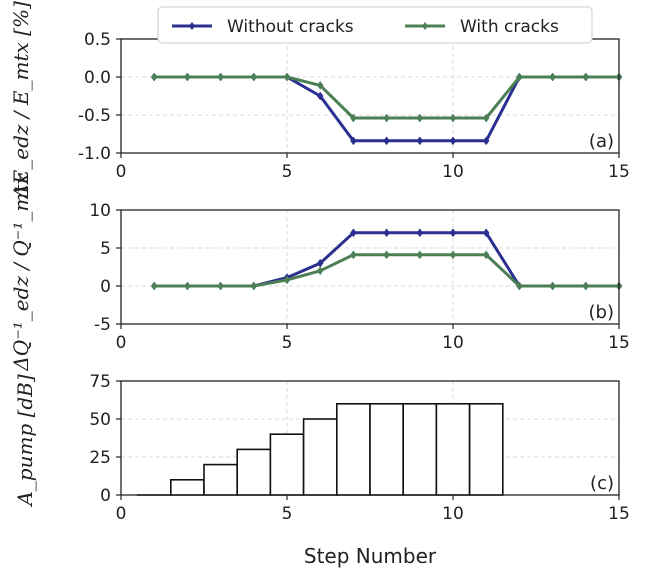 This screenshot has width=657, height=574. Describe the element at coordinates (287, 343) in the screenshot. I see `panel-b-xtick-label-1: 5` at that location.